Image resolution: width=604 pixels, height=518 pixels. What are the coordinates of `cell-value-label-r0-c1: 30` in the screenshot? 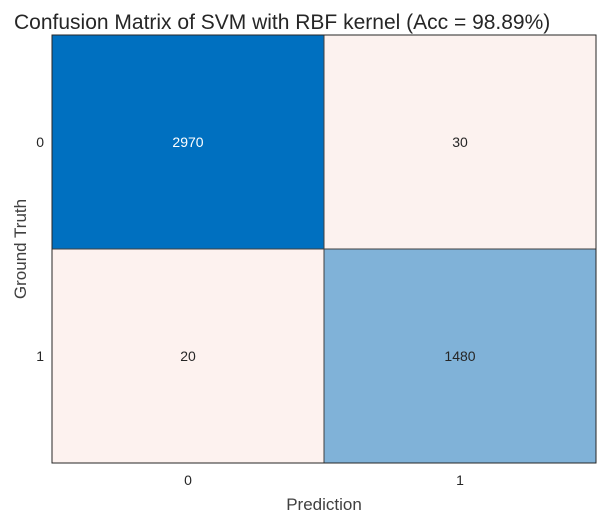 It's located at (460, 142).